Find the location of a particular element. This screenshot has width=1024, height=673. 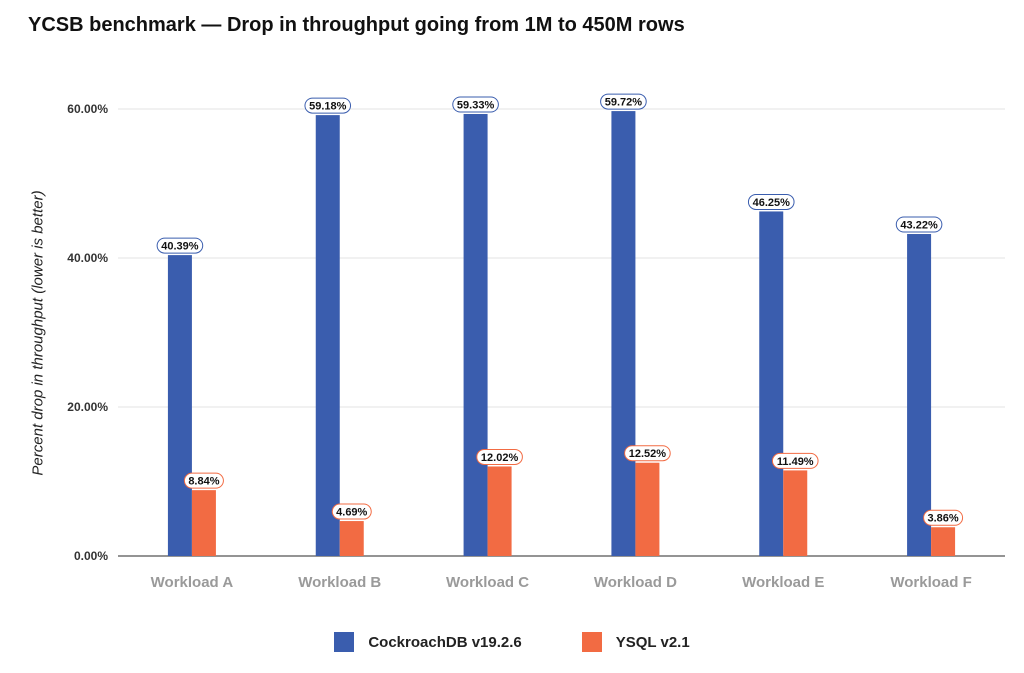

x-tick-label: Workload B is located at coordinates (339, 582).